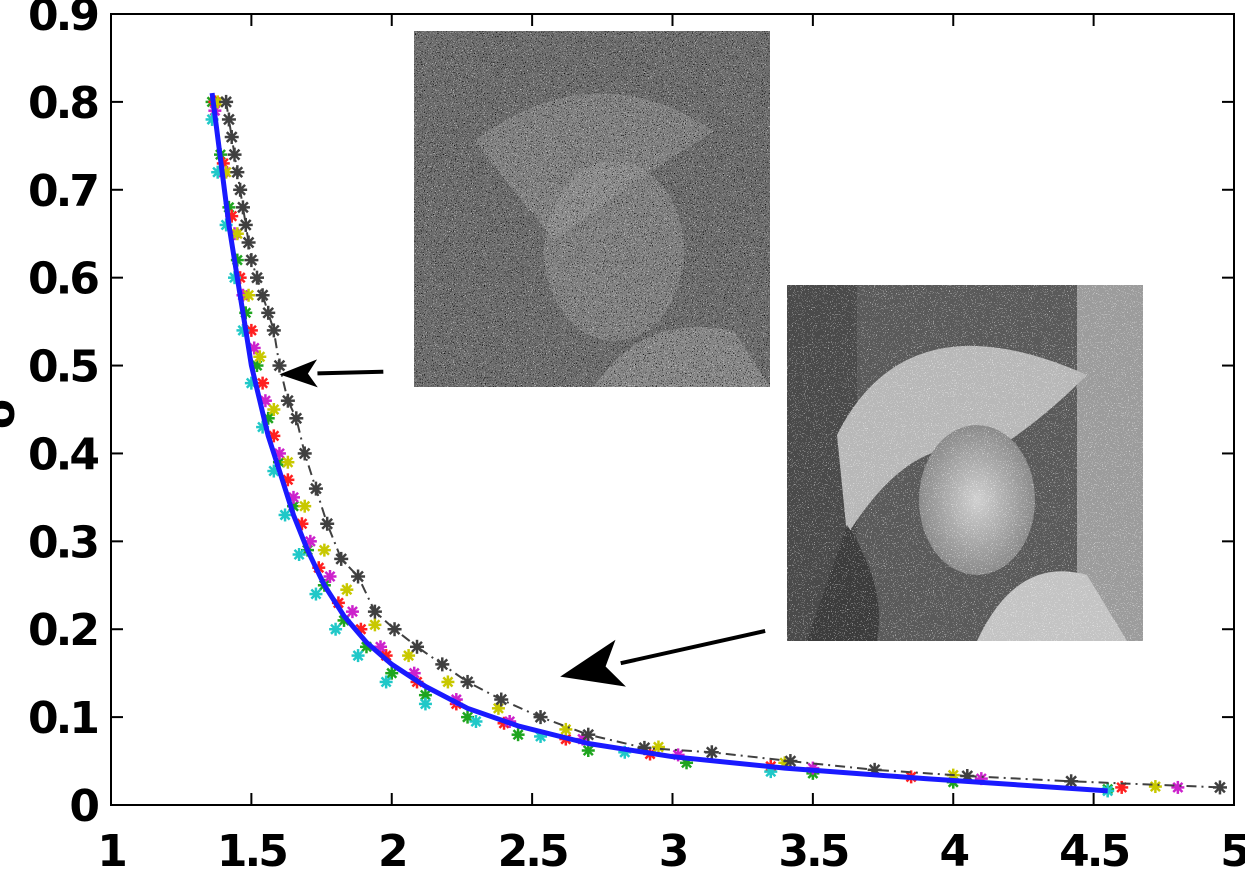 Image resolution: width=1245 pixels, height=872 pixels. I want to click on y-tick-label: 0.5, so click(62, 367).